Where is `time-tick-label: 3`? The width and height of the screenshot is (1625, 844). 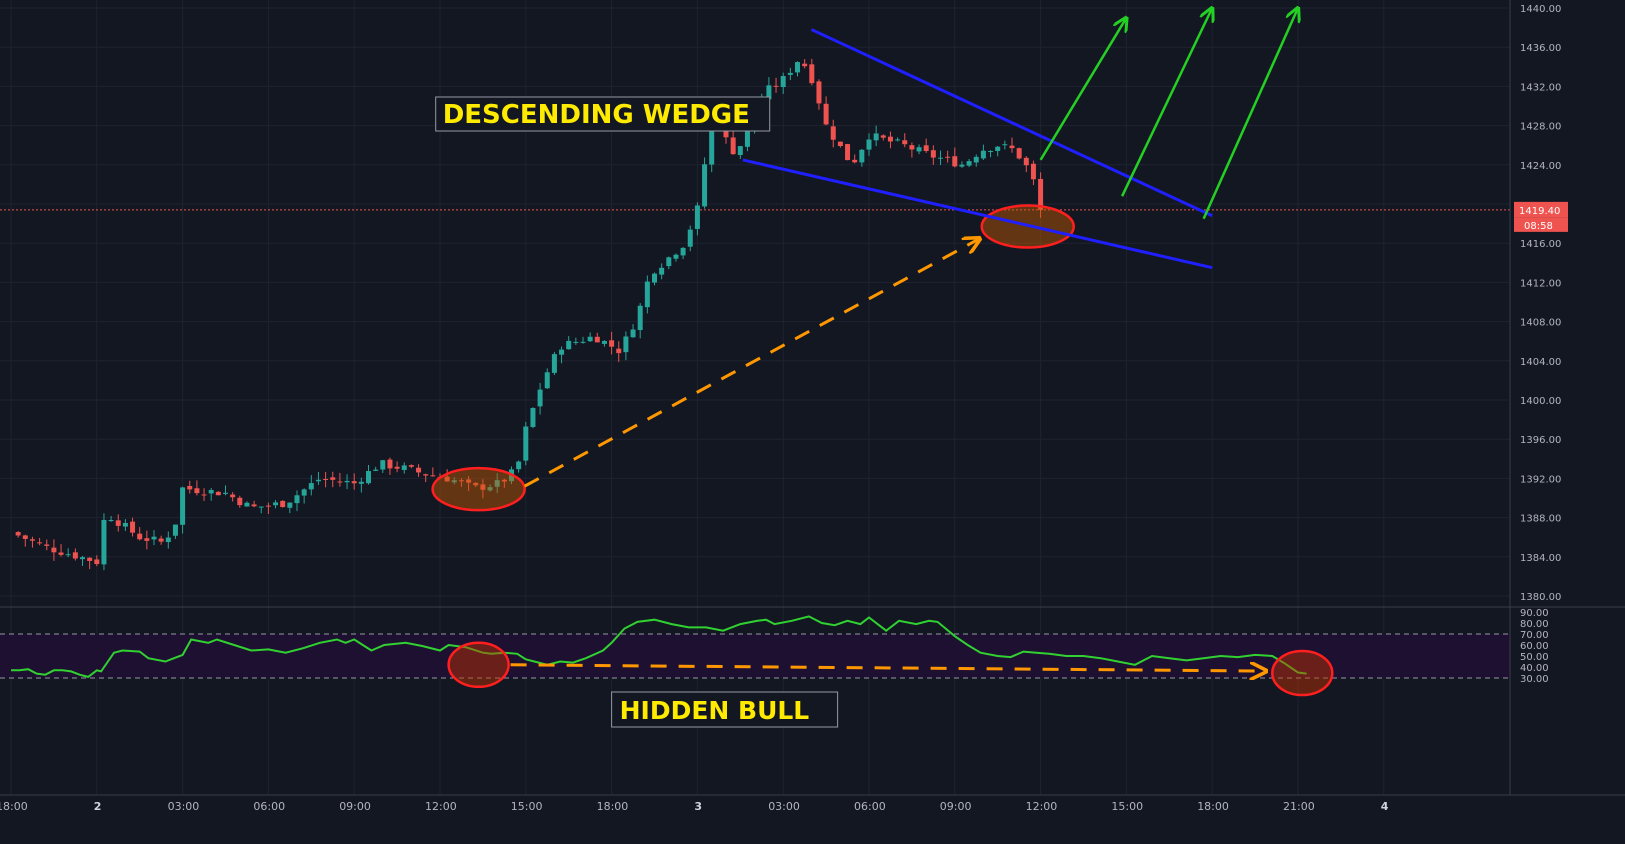
time-tick-label: 3 is located at coordinates (698, 806).